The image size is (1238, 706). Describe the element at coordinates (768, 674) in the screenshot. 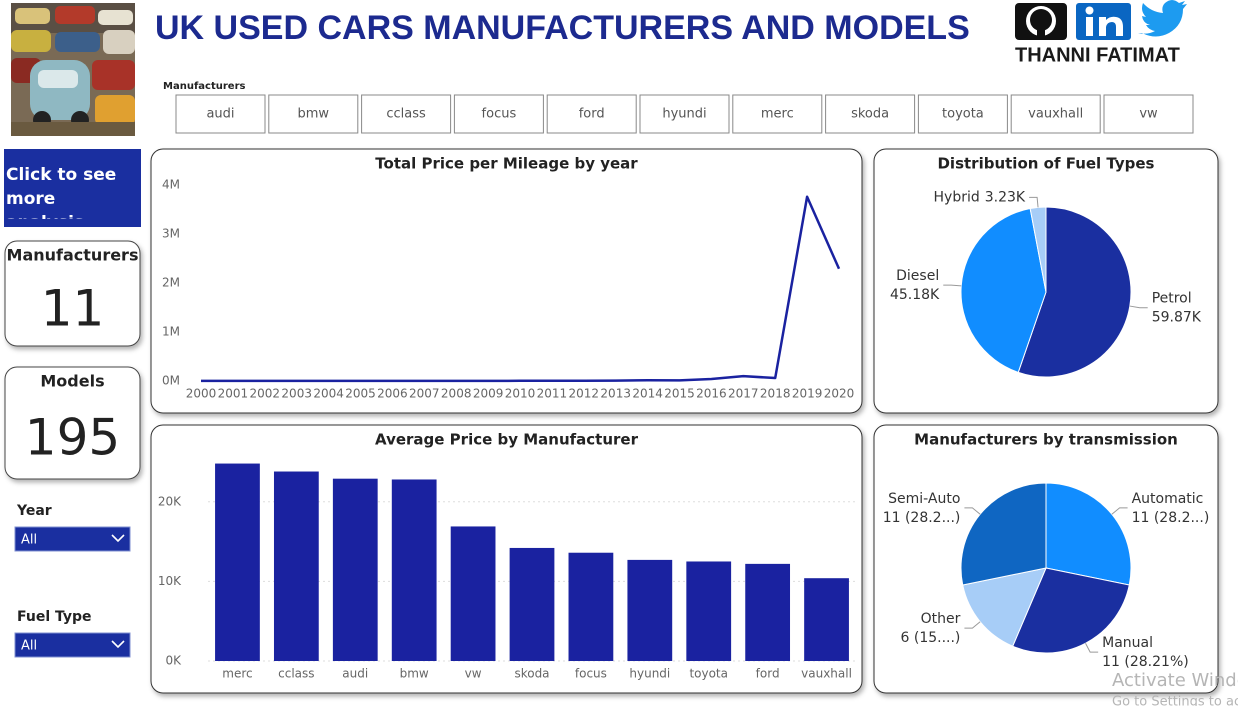

I see `x-tick-label: ford` at that location.